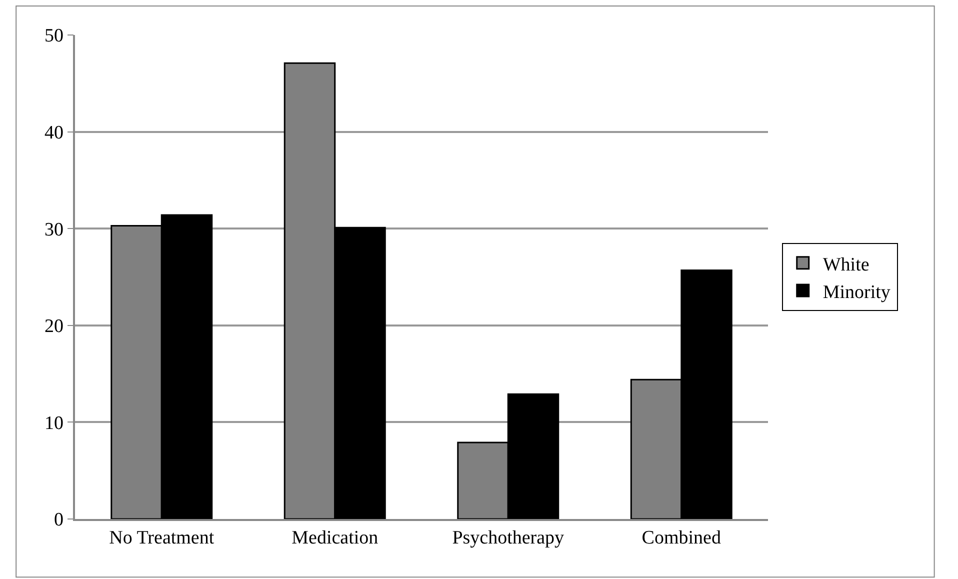  Describe the element at coordinates (54, 133) in the screenshot. I see `y-tick-label: 40` at that location.